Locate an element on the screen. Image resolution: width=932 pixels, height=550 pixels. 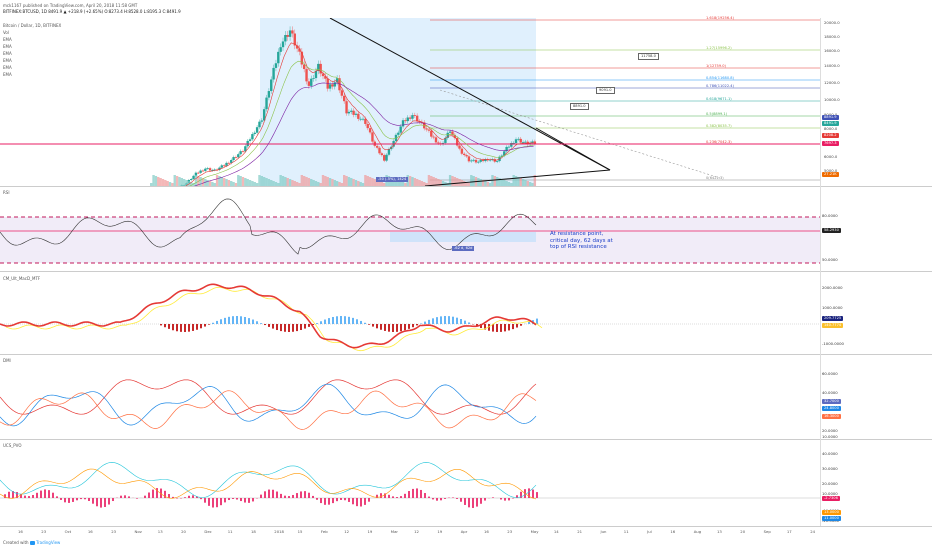
indicator-vol: Vol is located at coordinates (6, 32).